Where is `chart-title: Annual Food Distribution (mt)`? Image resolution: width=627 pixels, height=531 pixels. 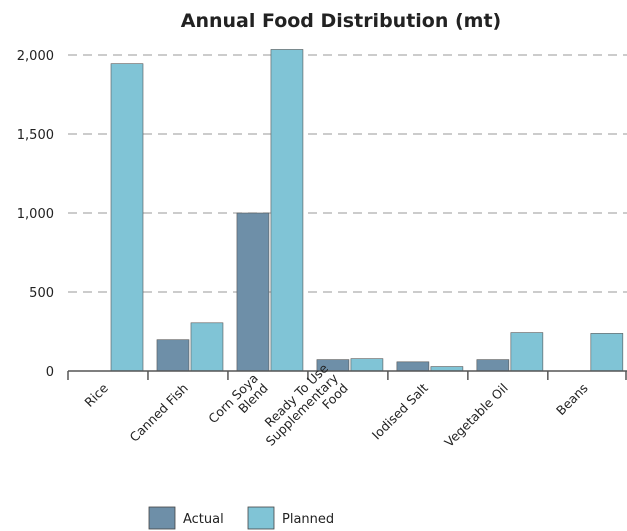
chart-title: Annual Food Distribution (mt) is located at coordinates (341, 21).